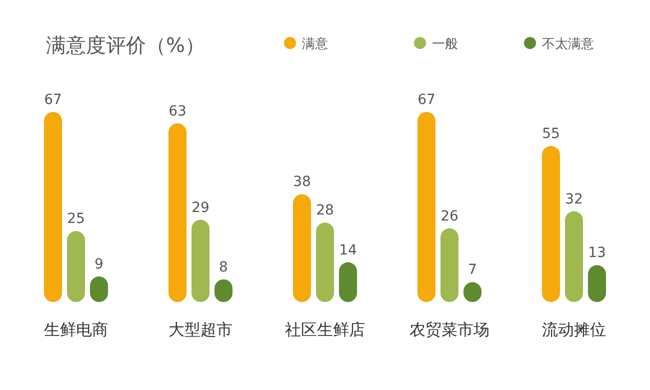 The image size is (650, 390). What do you see at coordinates (177, 111) in the screenshot?
I see `data-label: 63` at bounding box center [177, 111].